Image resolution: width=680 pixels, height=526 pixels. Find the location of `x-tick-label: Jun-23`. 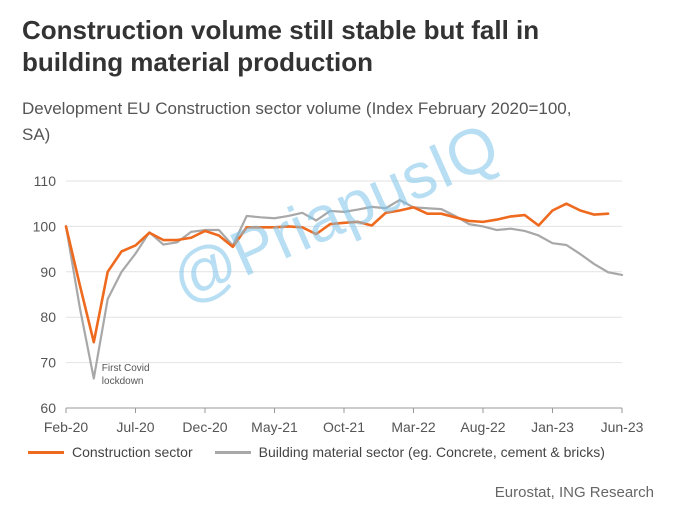

x-tick-label: Jun-23 is located at coordinates (622, 427).